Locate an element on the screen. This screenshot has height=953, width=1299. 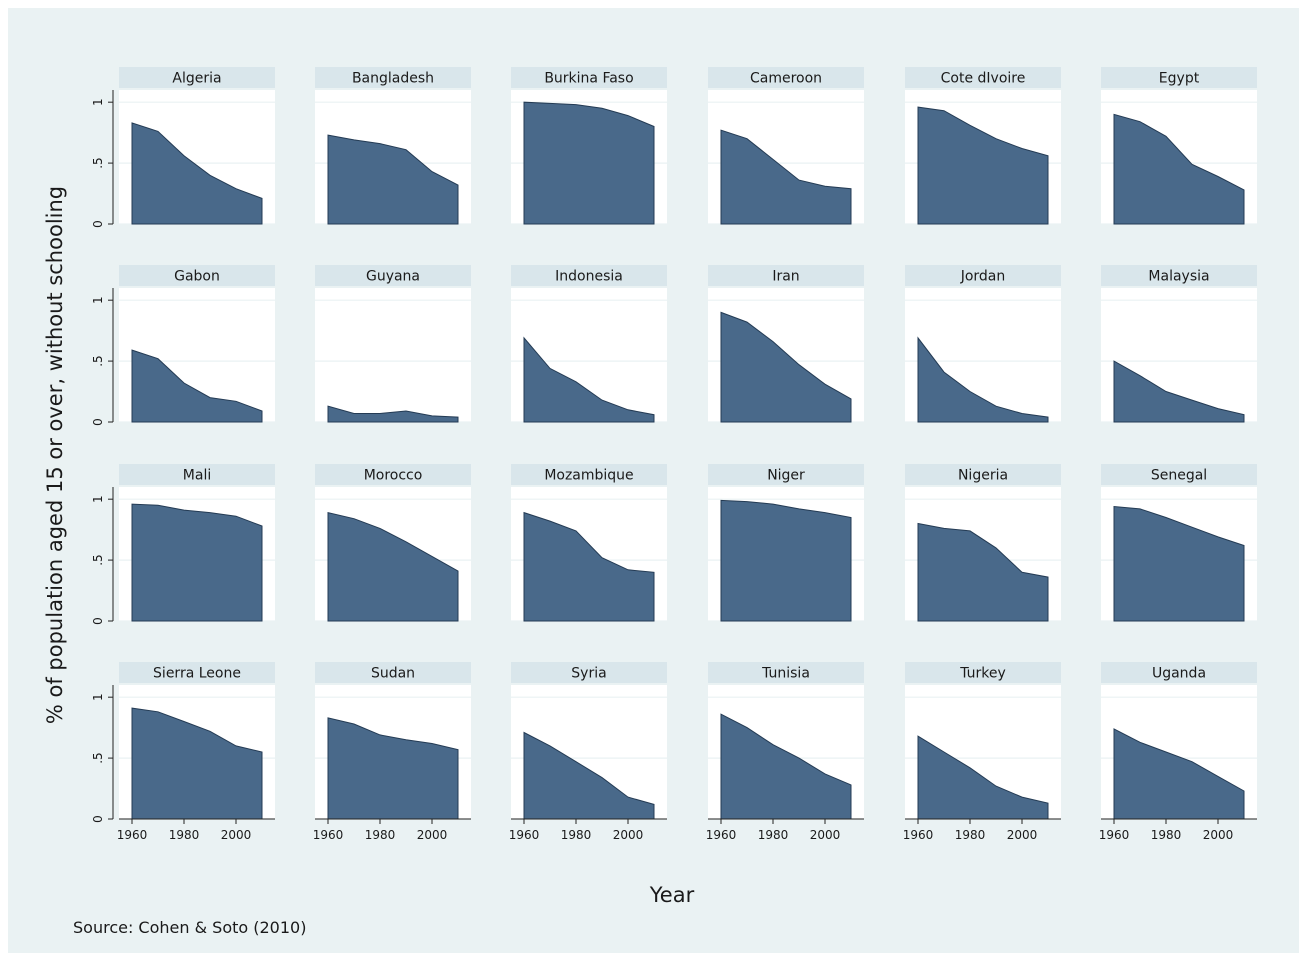
panel-cameroon: Cameroon is located at coordinates (786, 146).